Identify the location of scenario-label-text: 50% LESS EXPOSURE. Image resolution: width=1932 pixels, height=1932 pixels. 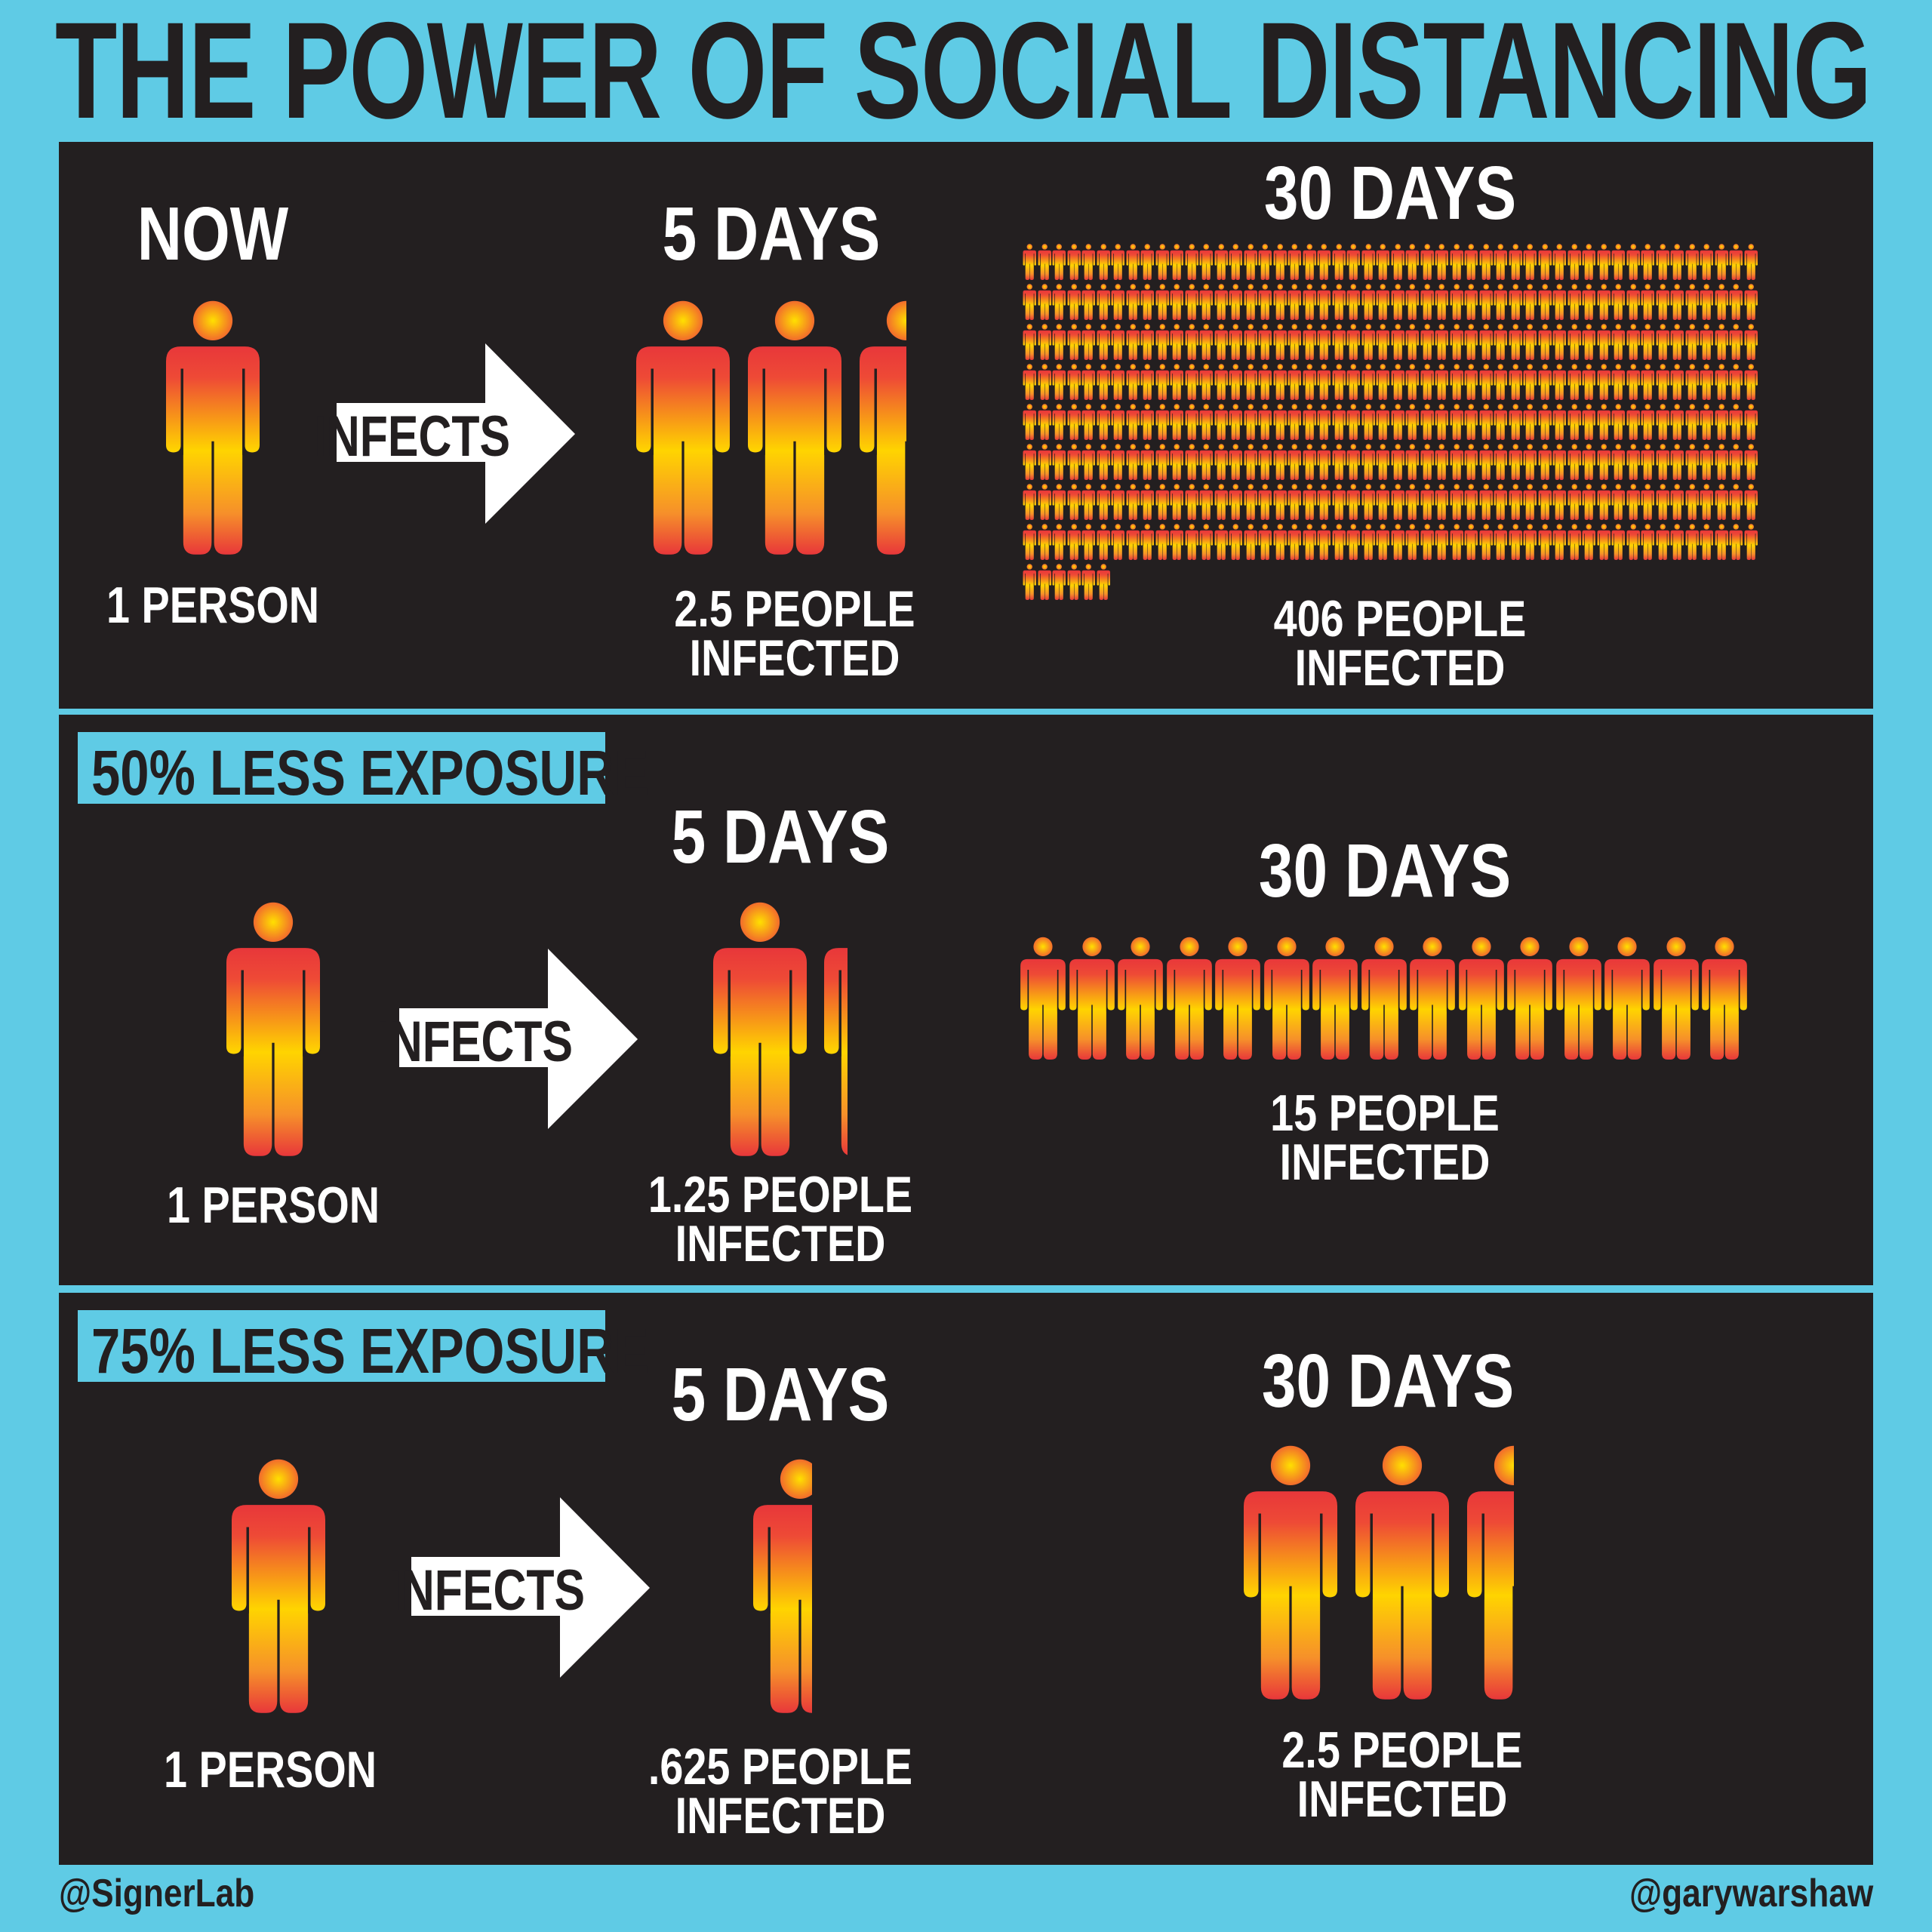
(370, 772).